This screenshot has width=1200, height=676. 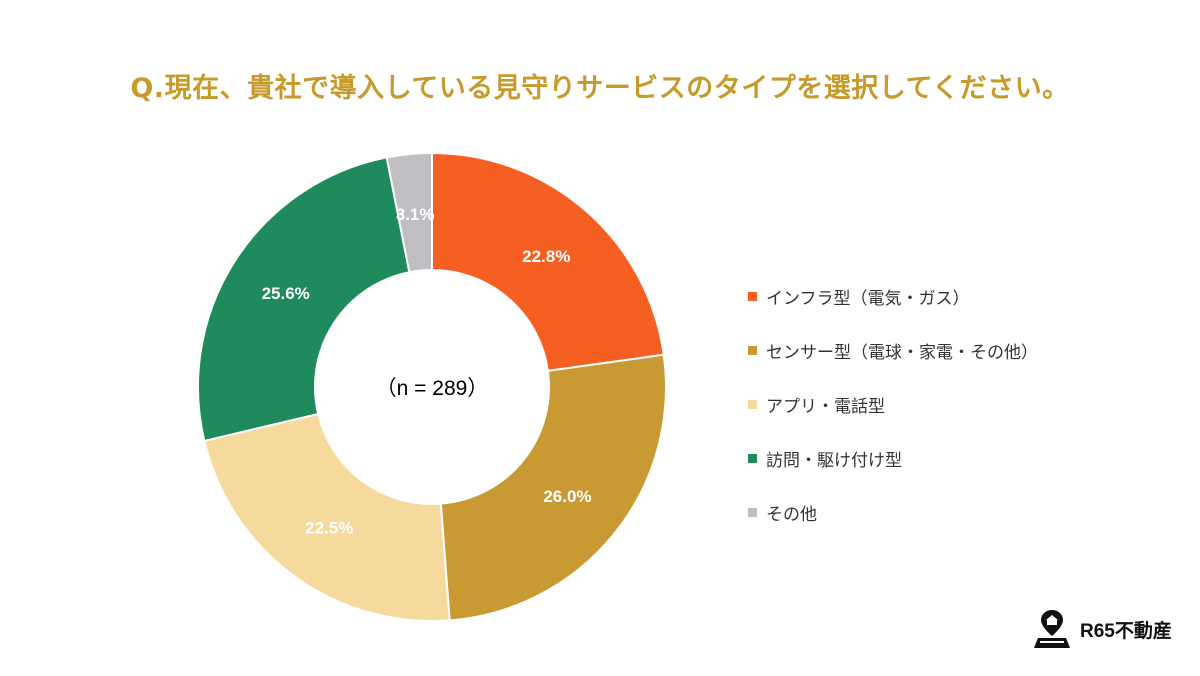 I want to click on slice-value-label-5: 3.1%, so click(x=415, y=214).